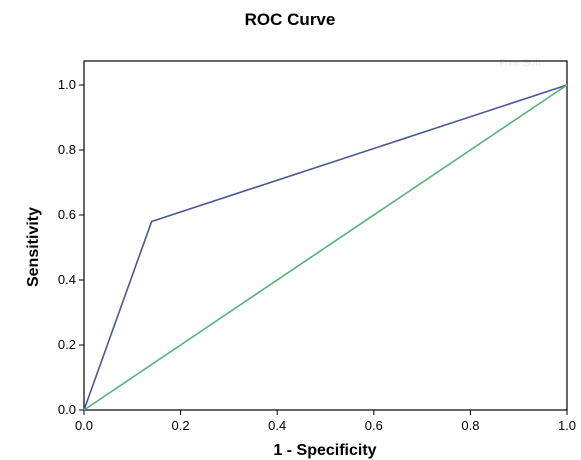 Image resolution: width=581 pixels, height=460 pixels. Describe the element at coordinates (290, 19) in the screenshot. I see `chart-title: ROC Curve` at that location.